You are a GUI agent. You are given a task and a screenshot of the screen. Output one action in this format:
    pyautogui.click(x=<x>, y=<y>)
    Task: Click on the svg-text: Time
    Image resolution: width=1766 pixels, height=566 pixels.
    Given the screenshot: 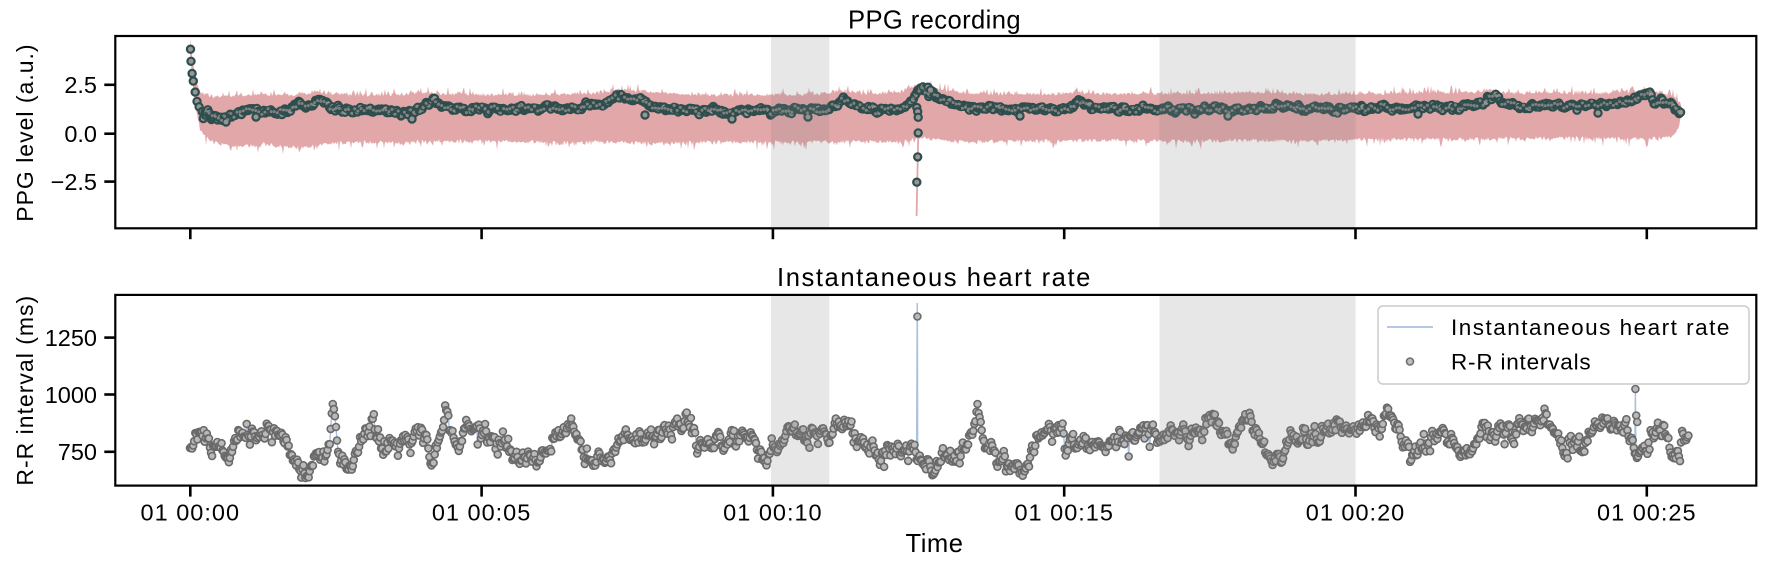 What is the action you would take?
    pyautogui.click(x=935, y=544)
    